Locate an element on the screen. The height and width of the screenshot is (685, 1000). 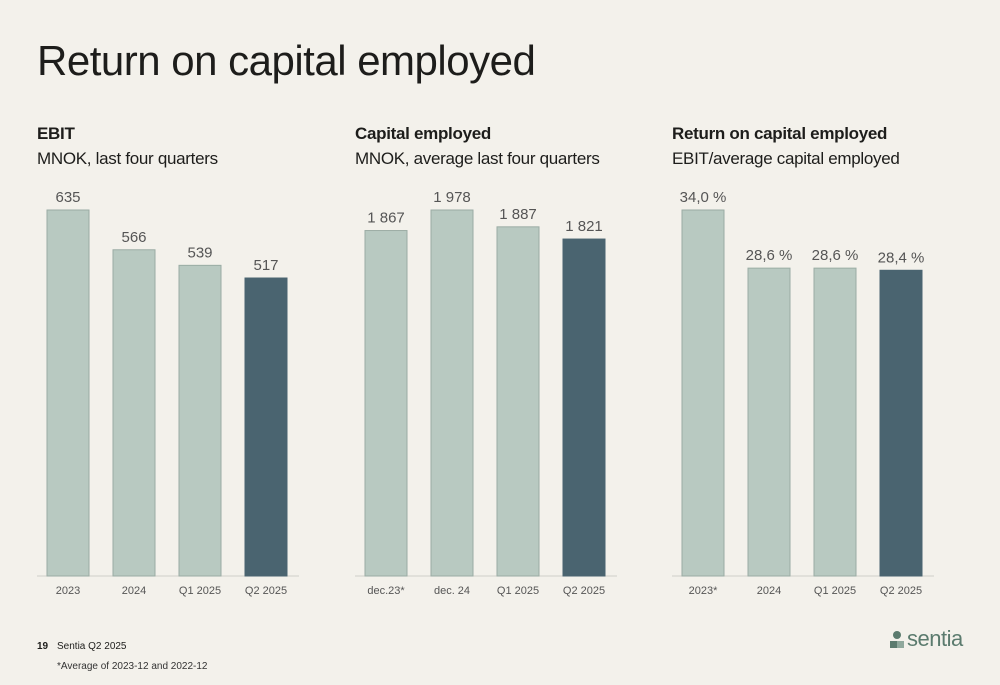
x-tick-label: 2023 is located at coordinates (68, 591).